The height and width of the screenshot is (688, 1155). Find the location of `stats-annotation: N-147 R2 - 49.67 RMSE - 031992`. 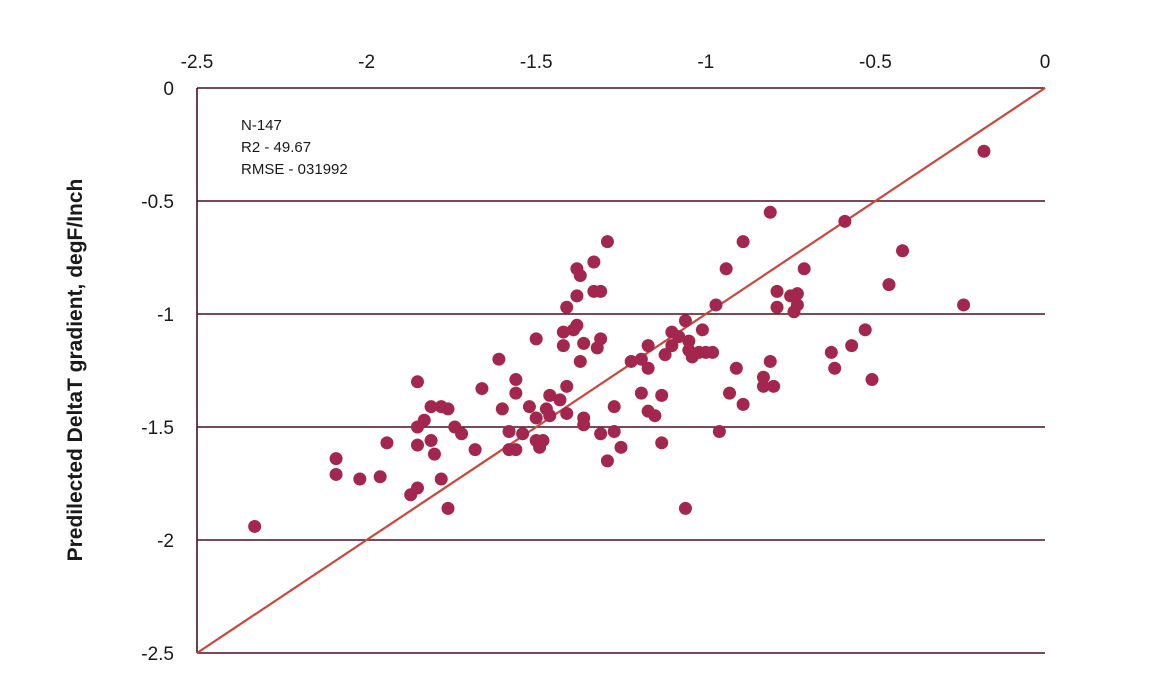

stats-annotation: N-147 R2 - 49.67 RMSE - 031992 is located at coordinates (294, 147).